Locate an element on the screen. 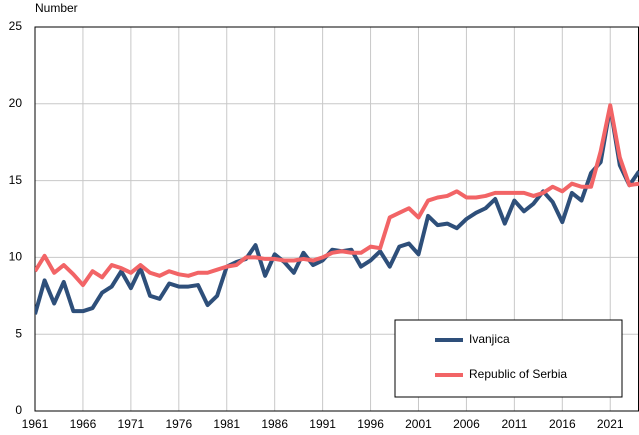  x-tick-label: 1961 is located at coordinates (35, 424).